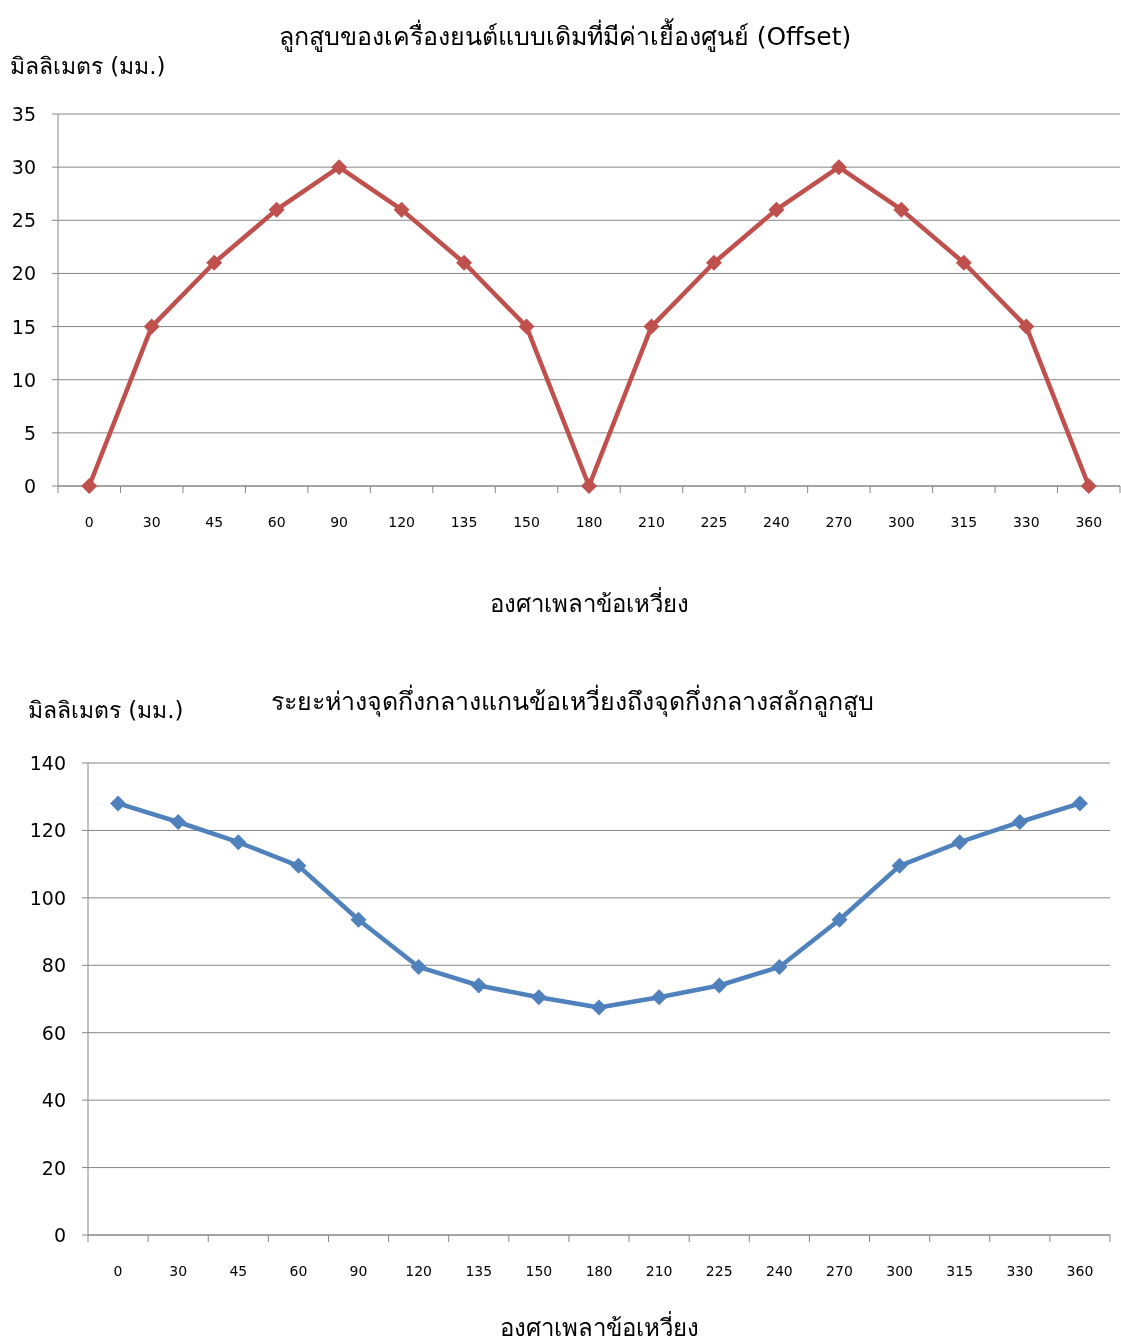  What do you see at coordinates (23, 220) in the screenshot?
I see `y-tick-label: 25` at bounding box center [23, 220].